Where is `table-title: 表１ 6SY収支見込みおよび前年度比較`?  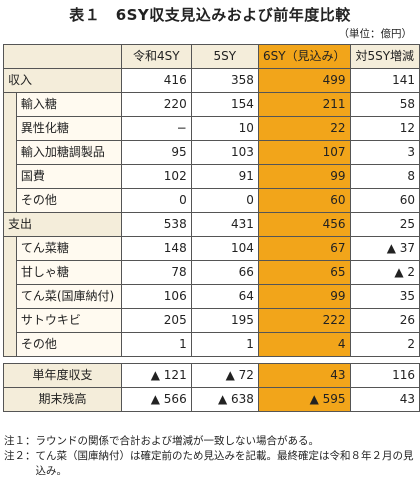
table-title: 表１ 6SY収支見込みおよび前年度比較 is located at coordinates (210, 15).